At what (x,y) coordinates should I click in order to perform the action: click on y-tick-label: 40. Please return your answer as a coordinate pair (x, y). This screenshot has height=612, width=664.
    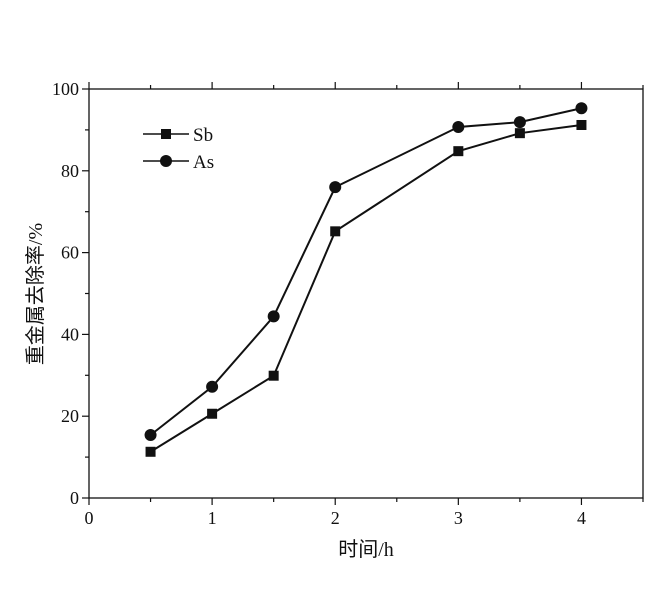
    Looking at the image, I should click on (70, 334).